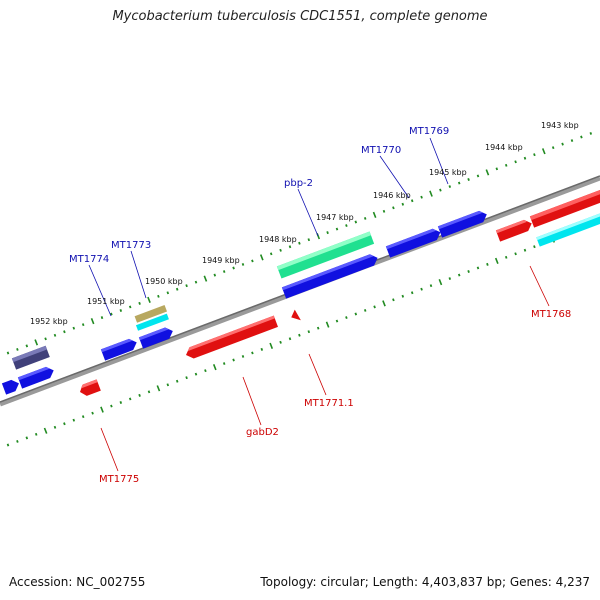 The image size is (600, 600). I want to click on kbp-label: 1943 kbp, so click(560, 125).